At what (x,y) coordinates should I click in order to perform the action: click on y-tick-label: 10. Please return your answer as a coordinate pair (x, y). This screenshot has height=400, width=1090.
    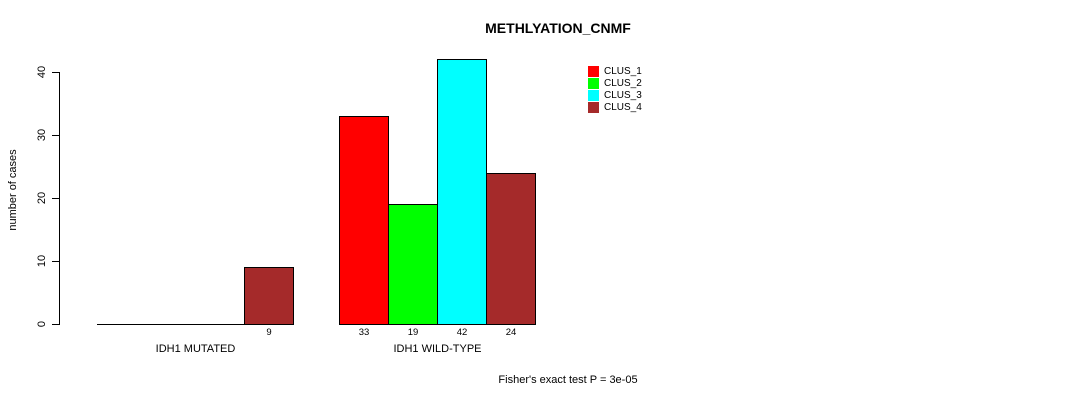
    Looking at the image, I should click on (42, 261).